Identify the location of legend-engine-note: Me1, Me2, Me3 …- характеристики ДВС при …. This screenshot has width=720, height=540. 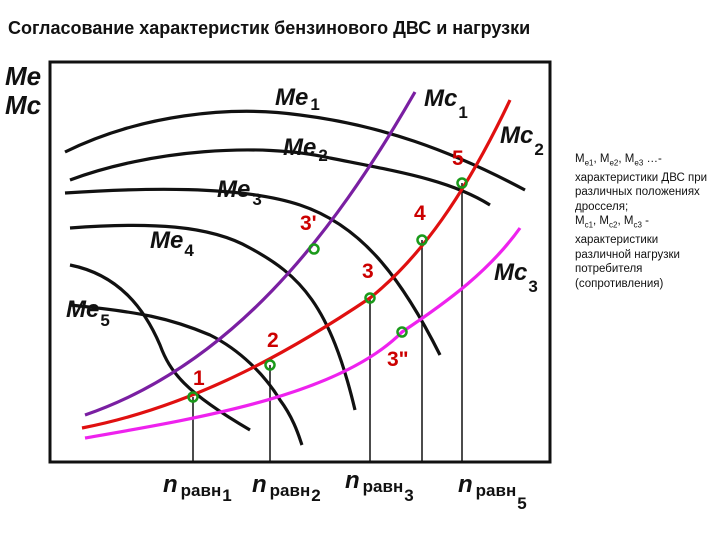
(645, 183).